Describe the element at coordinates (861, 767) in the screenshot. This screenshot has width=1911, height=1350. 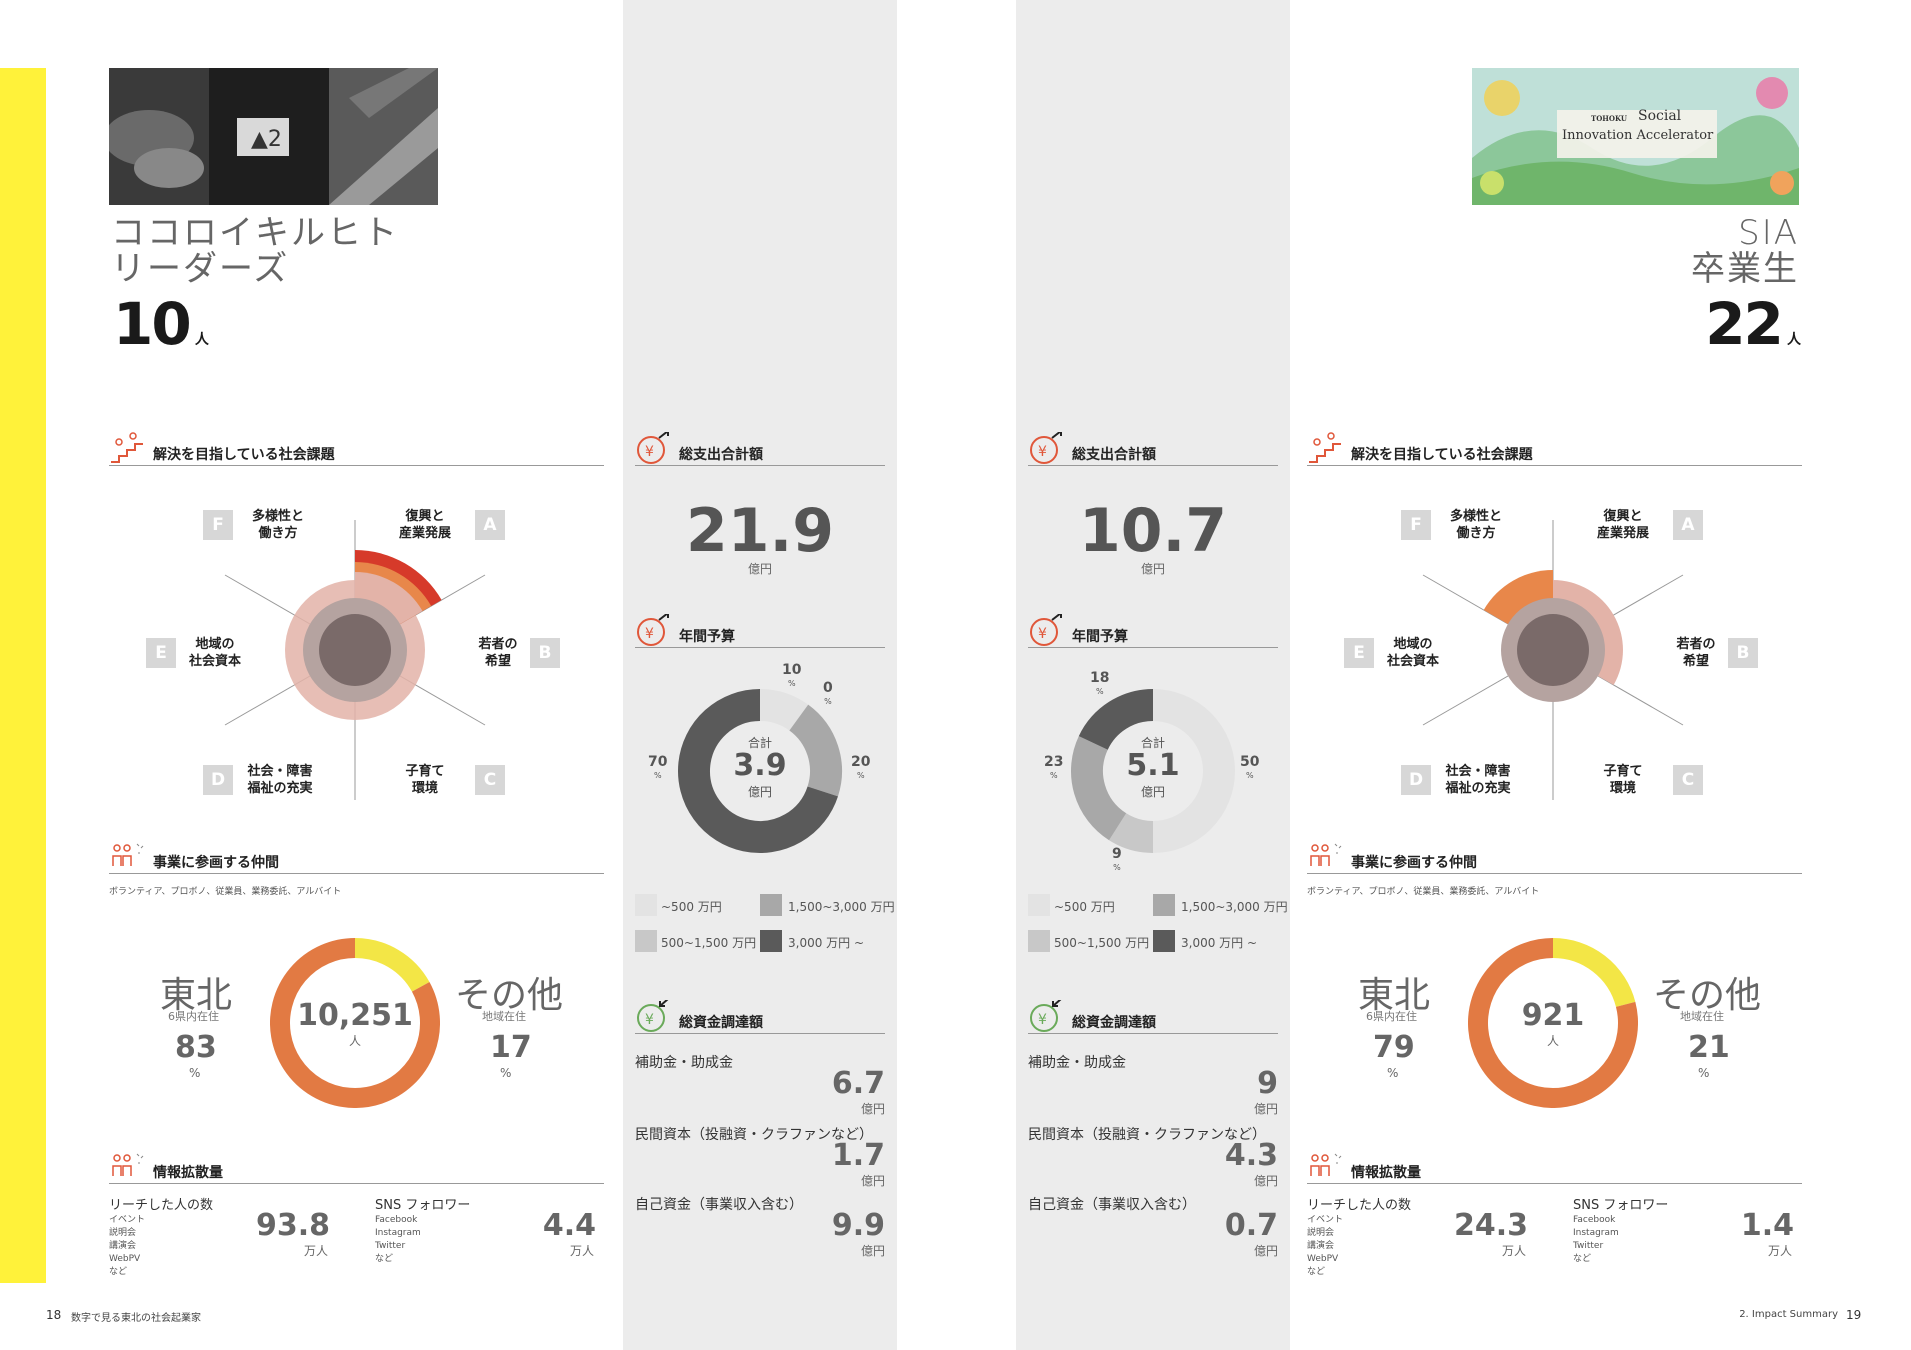
I see `budget-pct-20-col1: 20%` at that location.